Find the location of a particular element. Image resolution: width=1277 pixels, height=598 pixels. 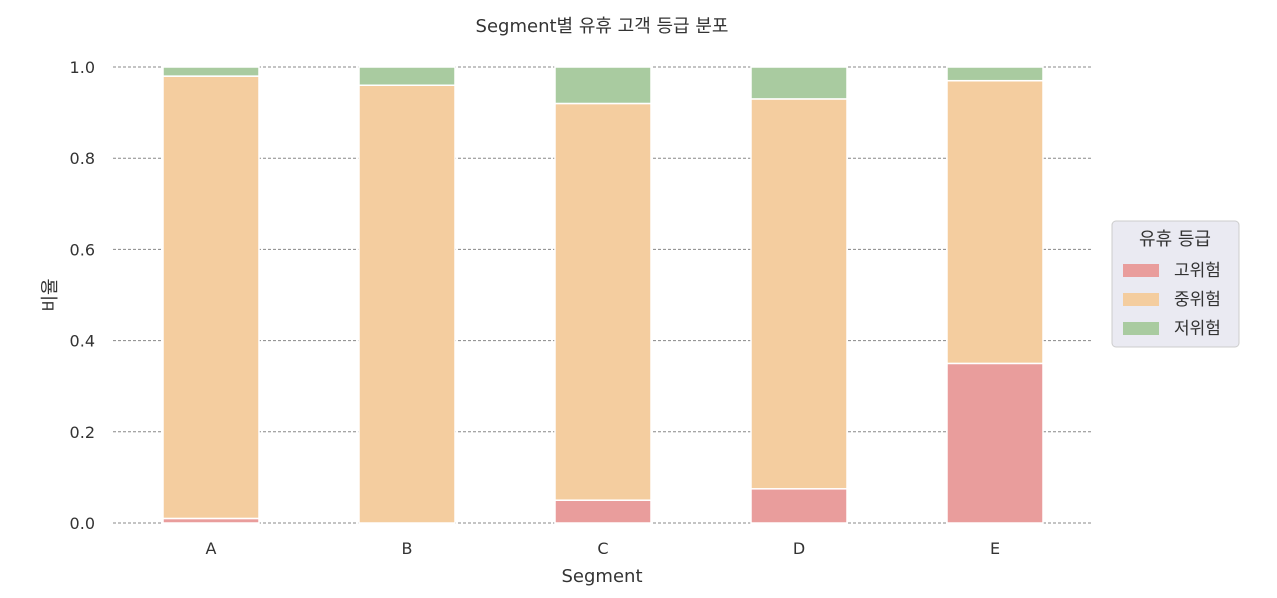

legend-box is located at coordinates (1175, 284).